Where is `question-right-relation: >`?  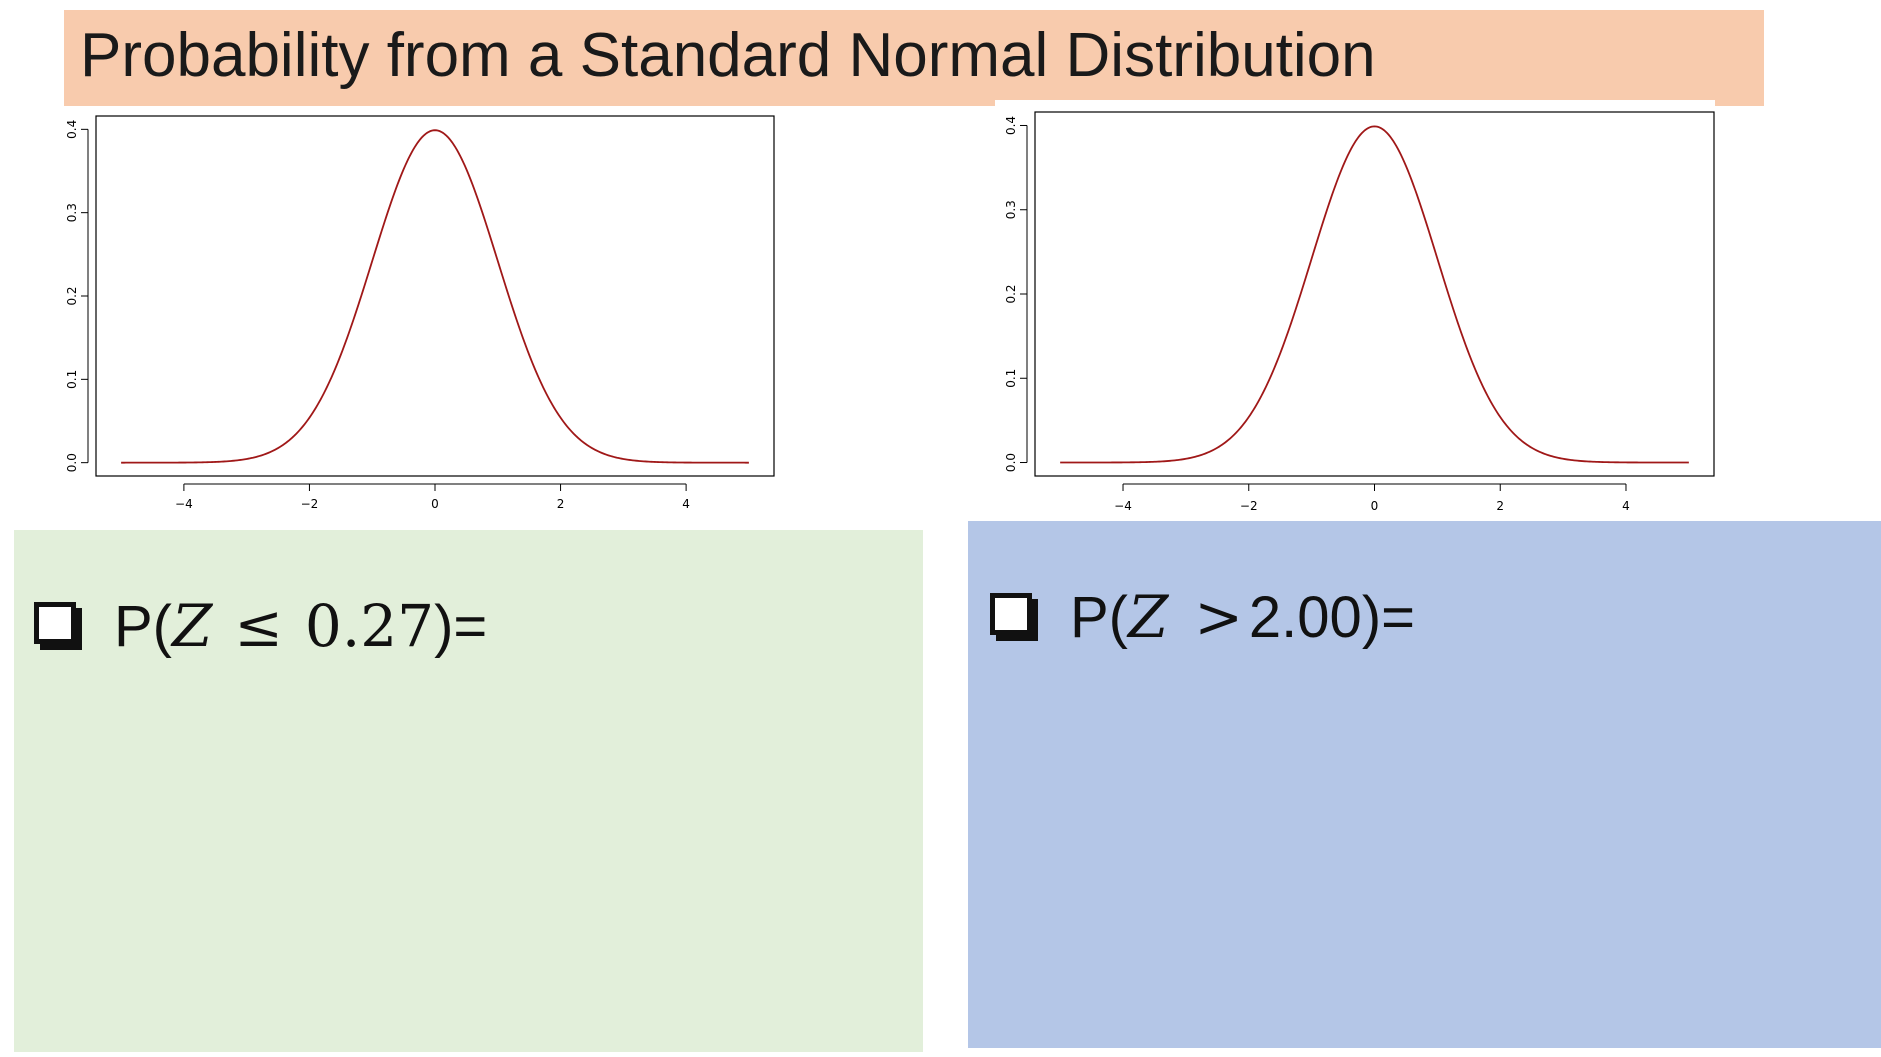
question-right-relation: > is located at coordinates (1218, 617).